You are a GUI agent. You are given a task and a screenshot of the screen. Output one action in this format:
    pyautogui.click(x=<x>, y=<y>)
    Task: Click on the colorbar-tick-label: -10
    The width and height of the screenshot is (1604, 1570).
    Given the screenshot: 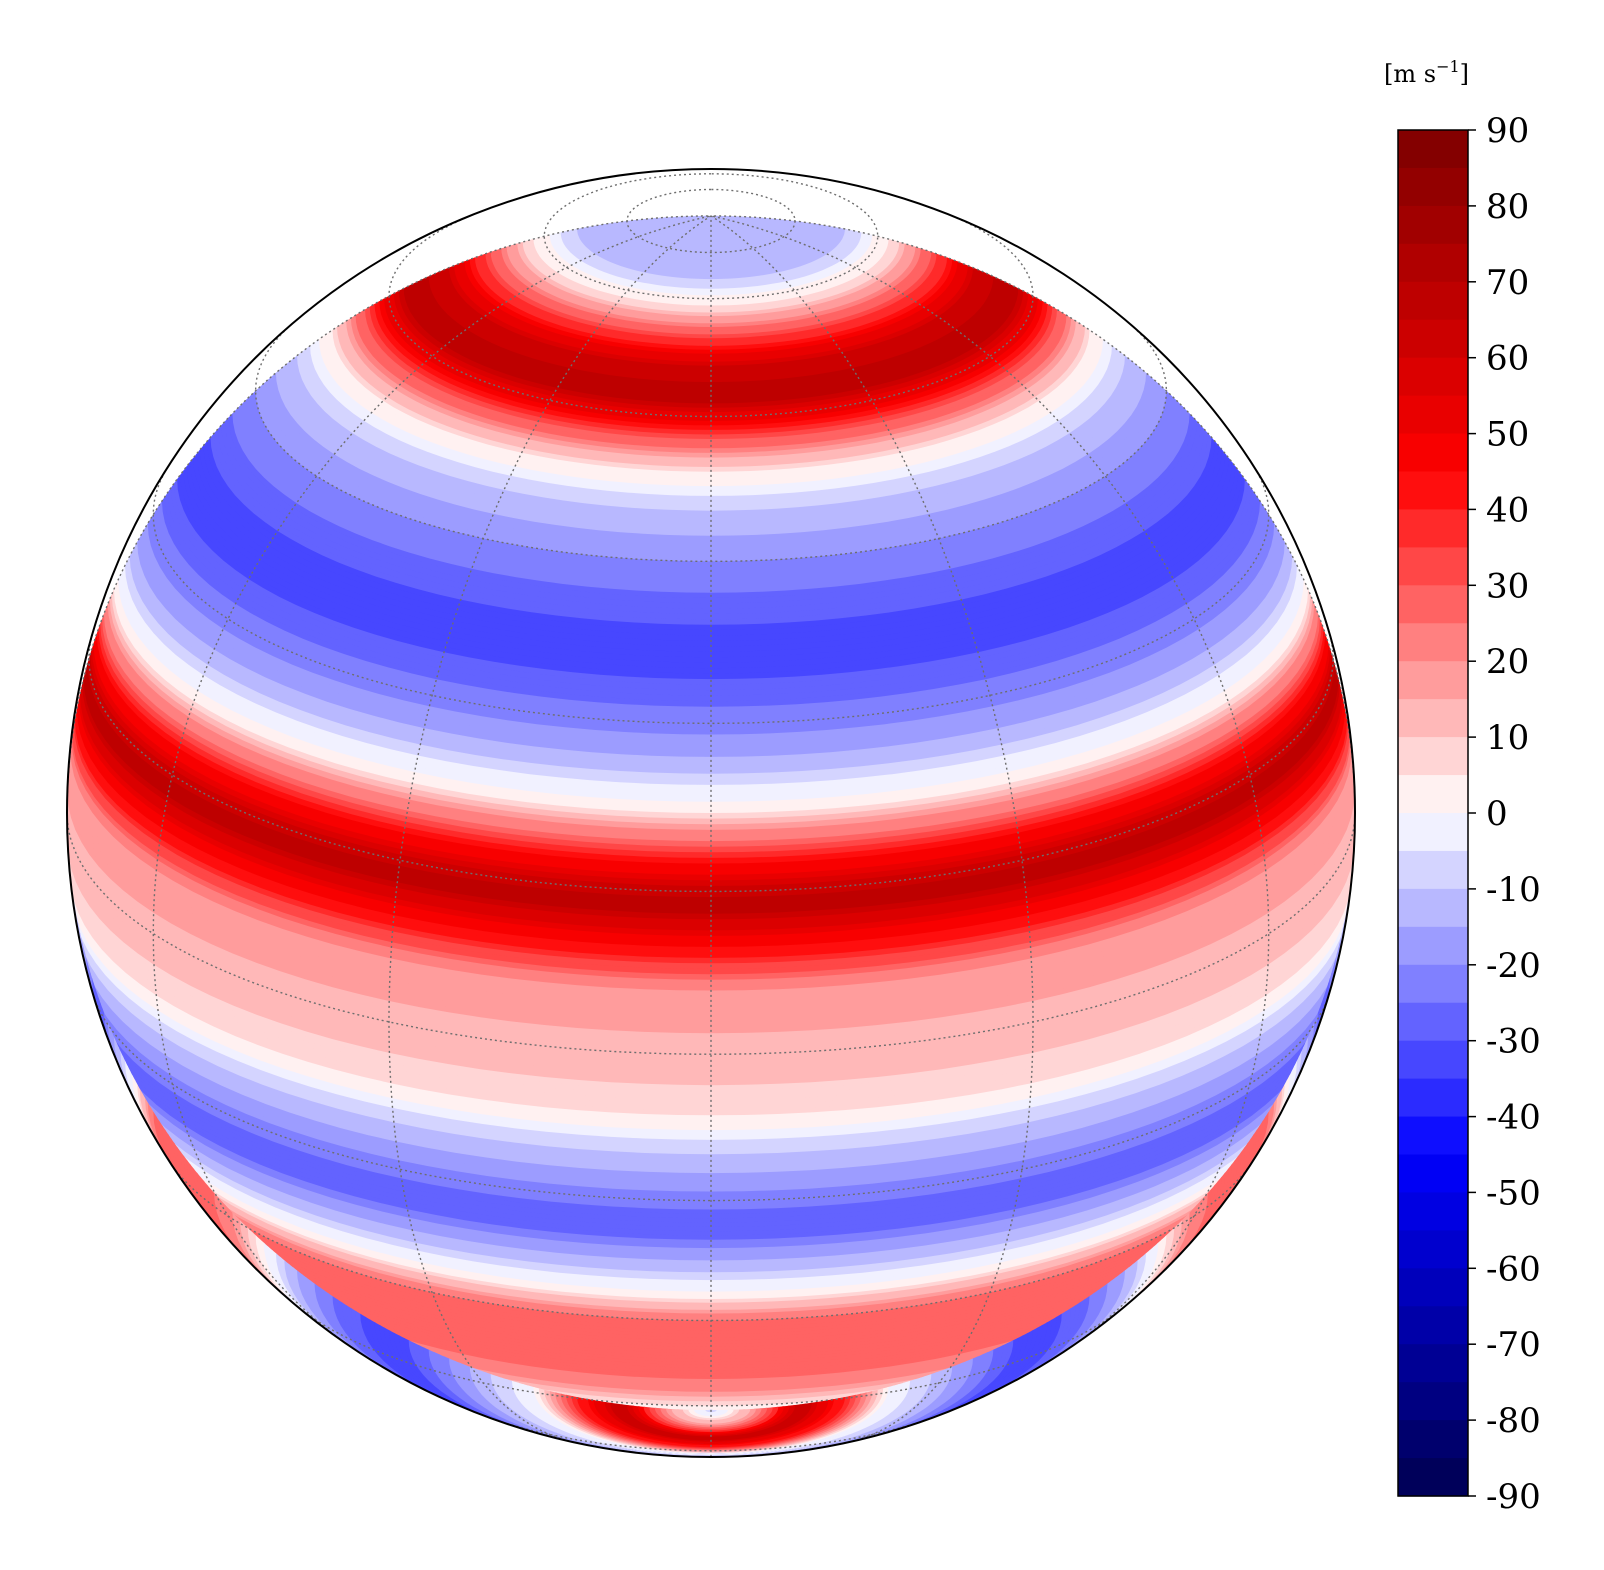 What is the action you would take?
    pyautogui.click(x=1513, y=890)
    